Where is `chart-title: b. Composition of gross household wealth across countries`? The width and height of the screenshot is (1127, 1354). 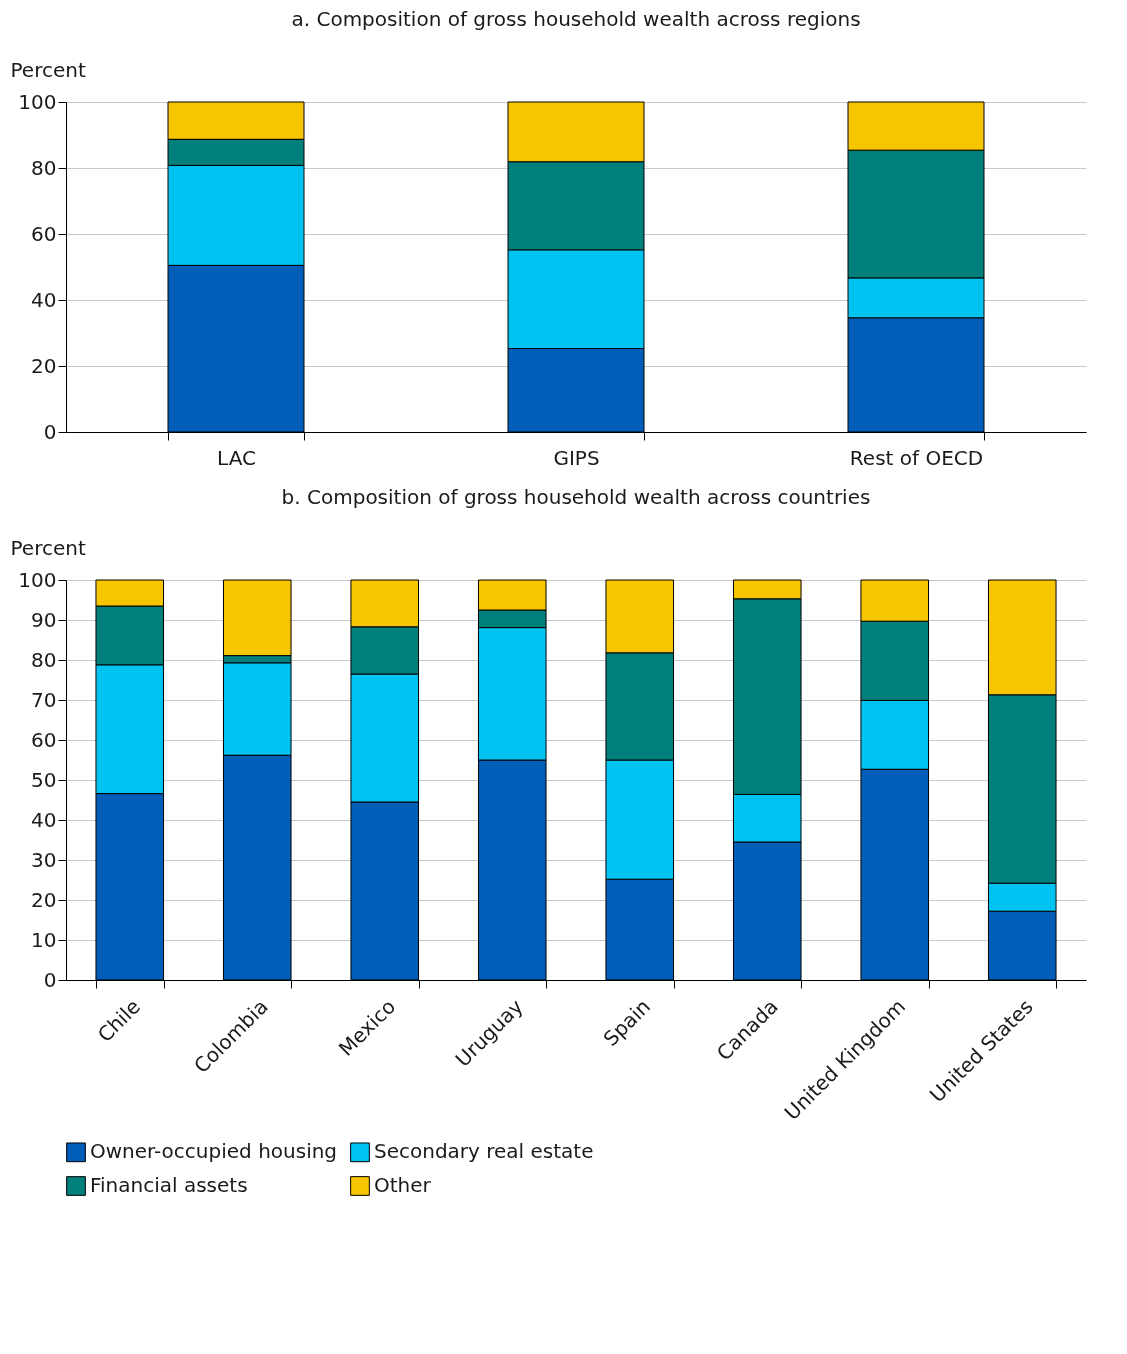
chart-title: b. Composition of gross household wealth across countries is located at coordinates (576, 497).